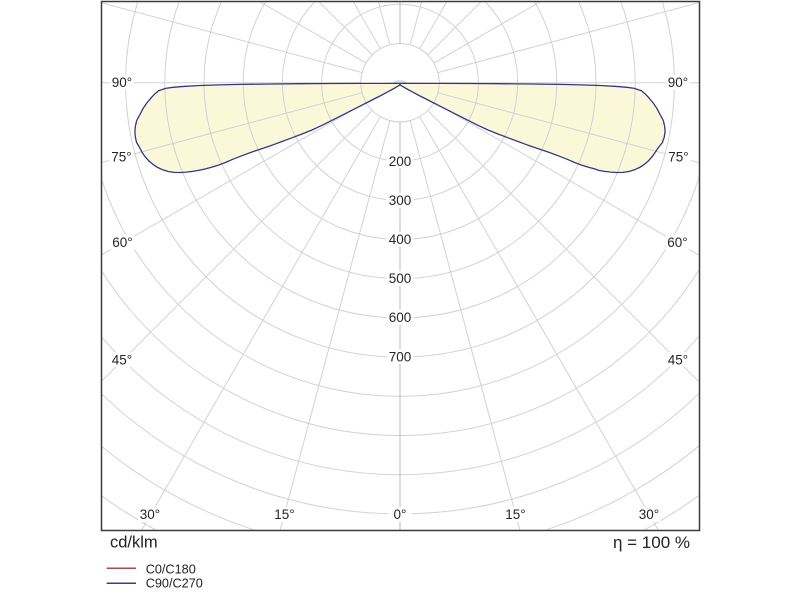 Image resolution: width=800 pixels, height=600 pixels. Describe the element at coordinates (400, 514) in the screenshot. I see `svg-text: 0°` at that location.